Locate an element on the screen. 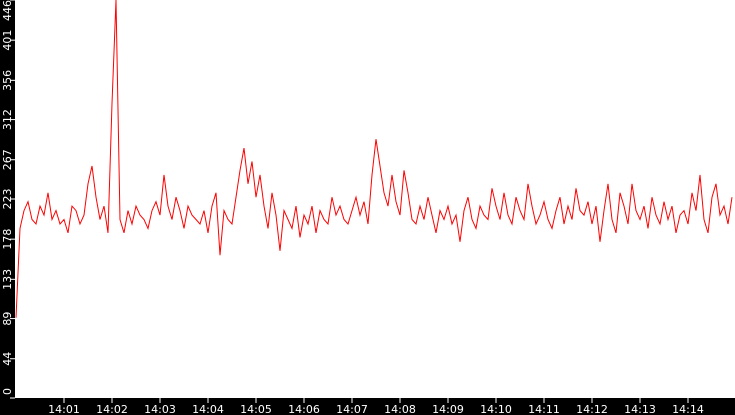 The height and width of the screenshot is (415, 735). x-tick-label: 14:09 is located at coordinates (448, 409).